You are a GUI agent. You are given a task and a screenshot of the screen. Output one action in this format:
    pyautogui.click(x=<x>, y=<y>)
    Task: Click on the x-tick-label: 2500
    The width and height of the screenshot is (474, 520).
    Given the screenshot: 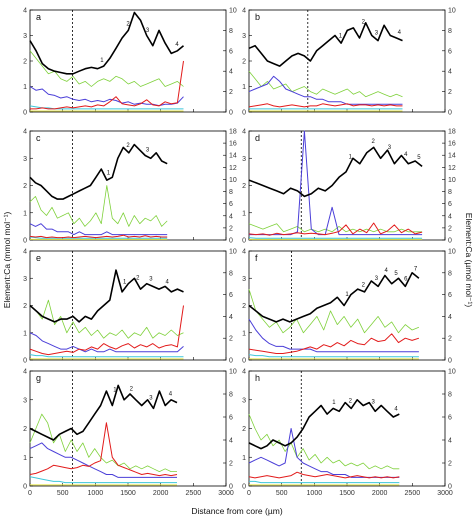 What is the action you would take?
    pyautogui.click(x=194, y=493)
    